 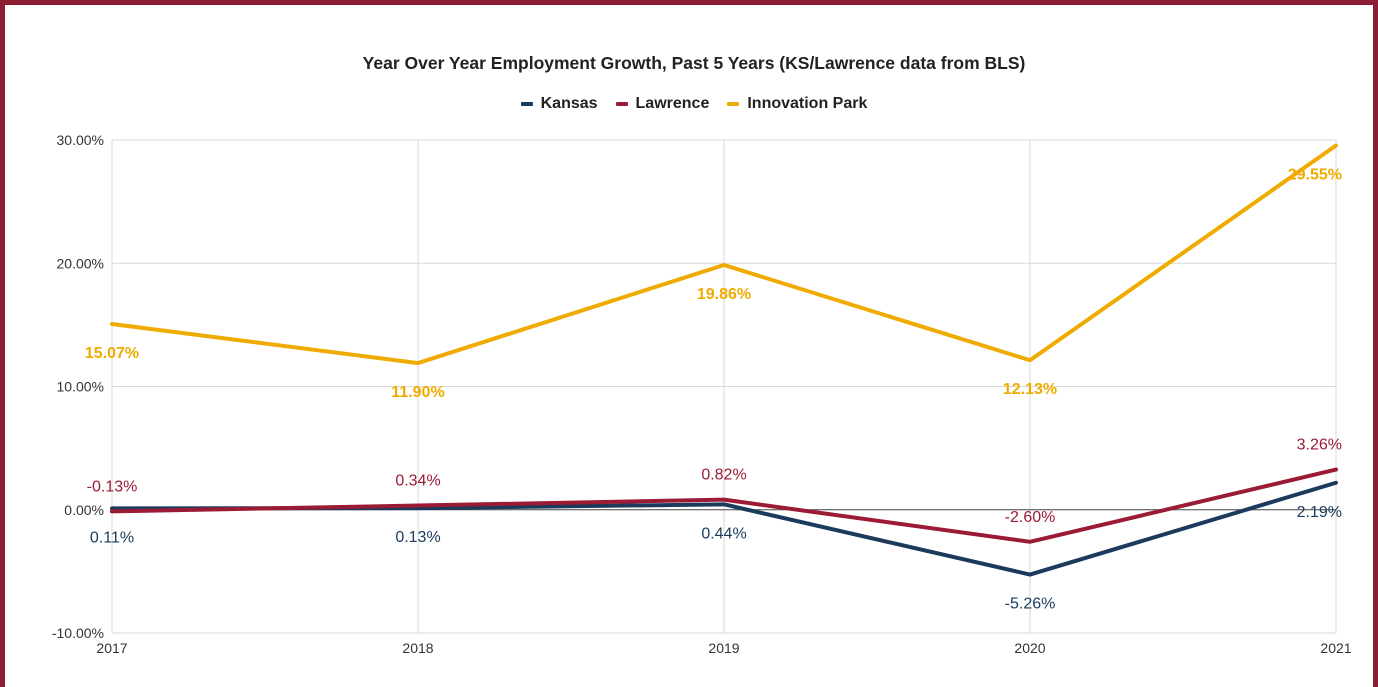 I want to click on data-label-kansas: -5.26%, so click(x=1030, y=604).